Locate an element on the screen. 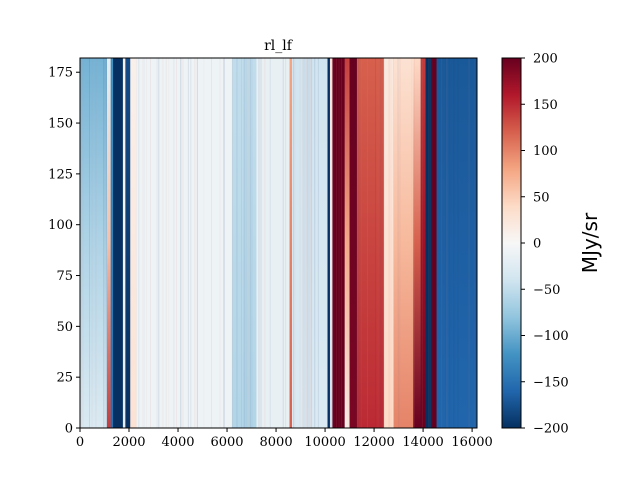  x-tick-label: 12000 is located at coordinates (373, 442).